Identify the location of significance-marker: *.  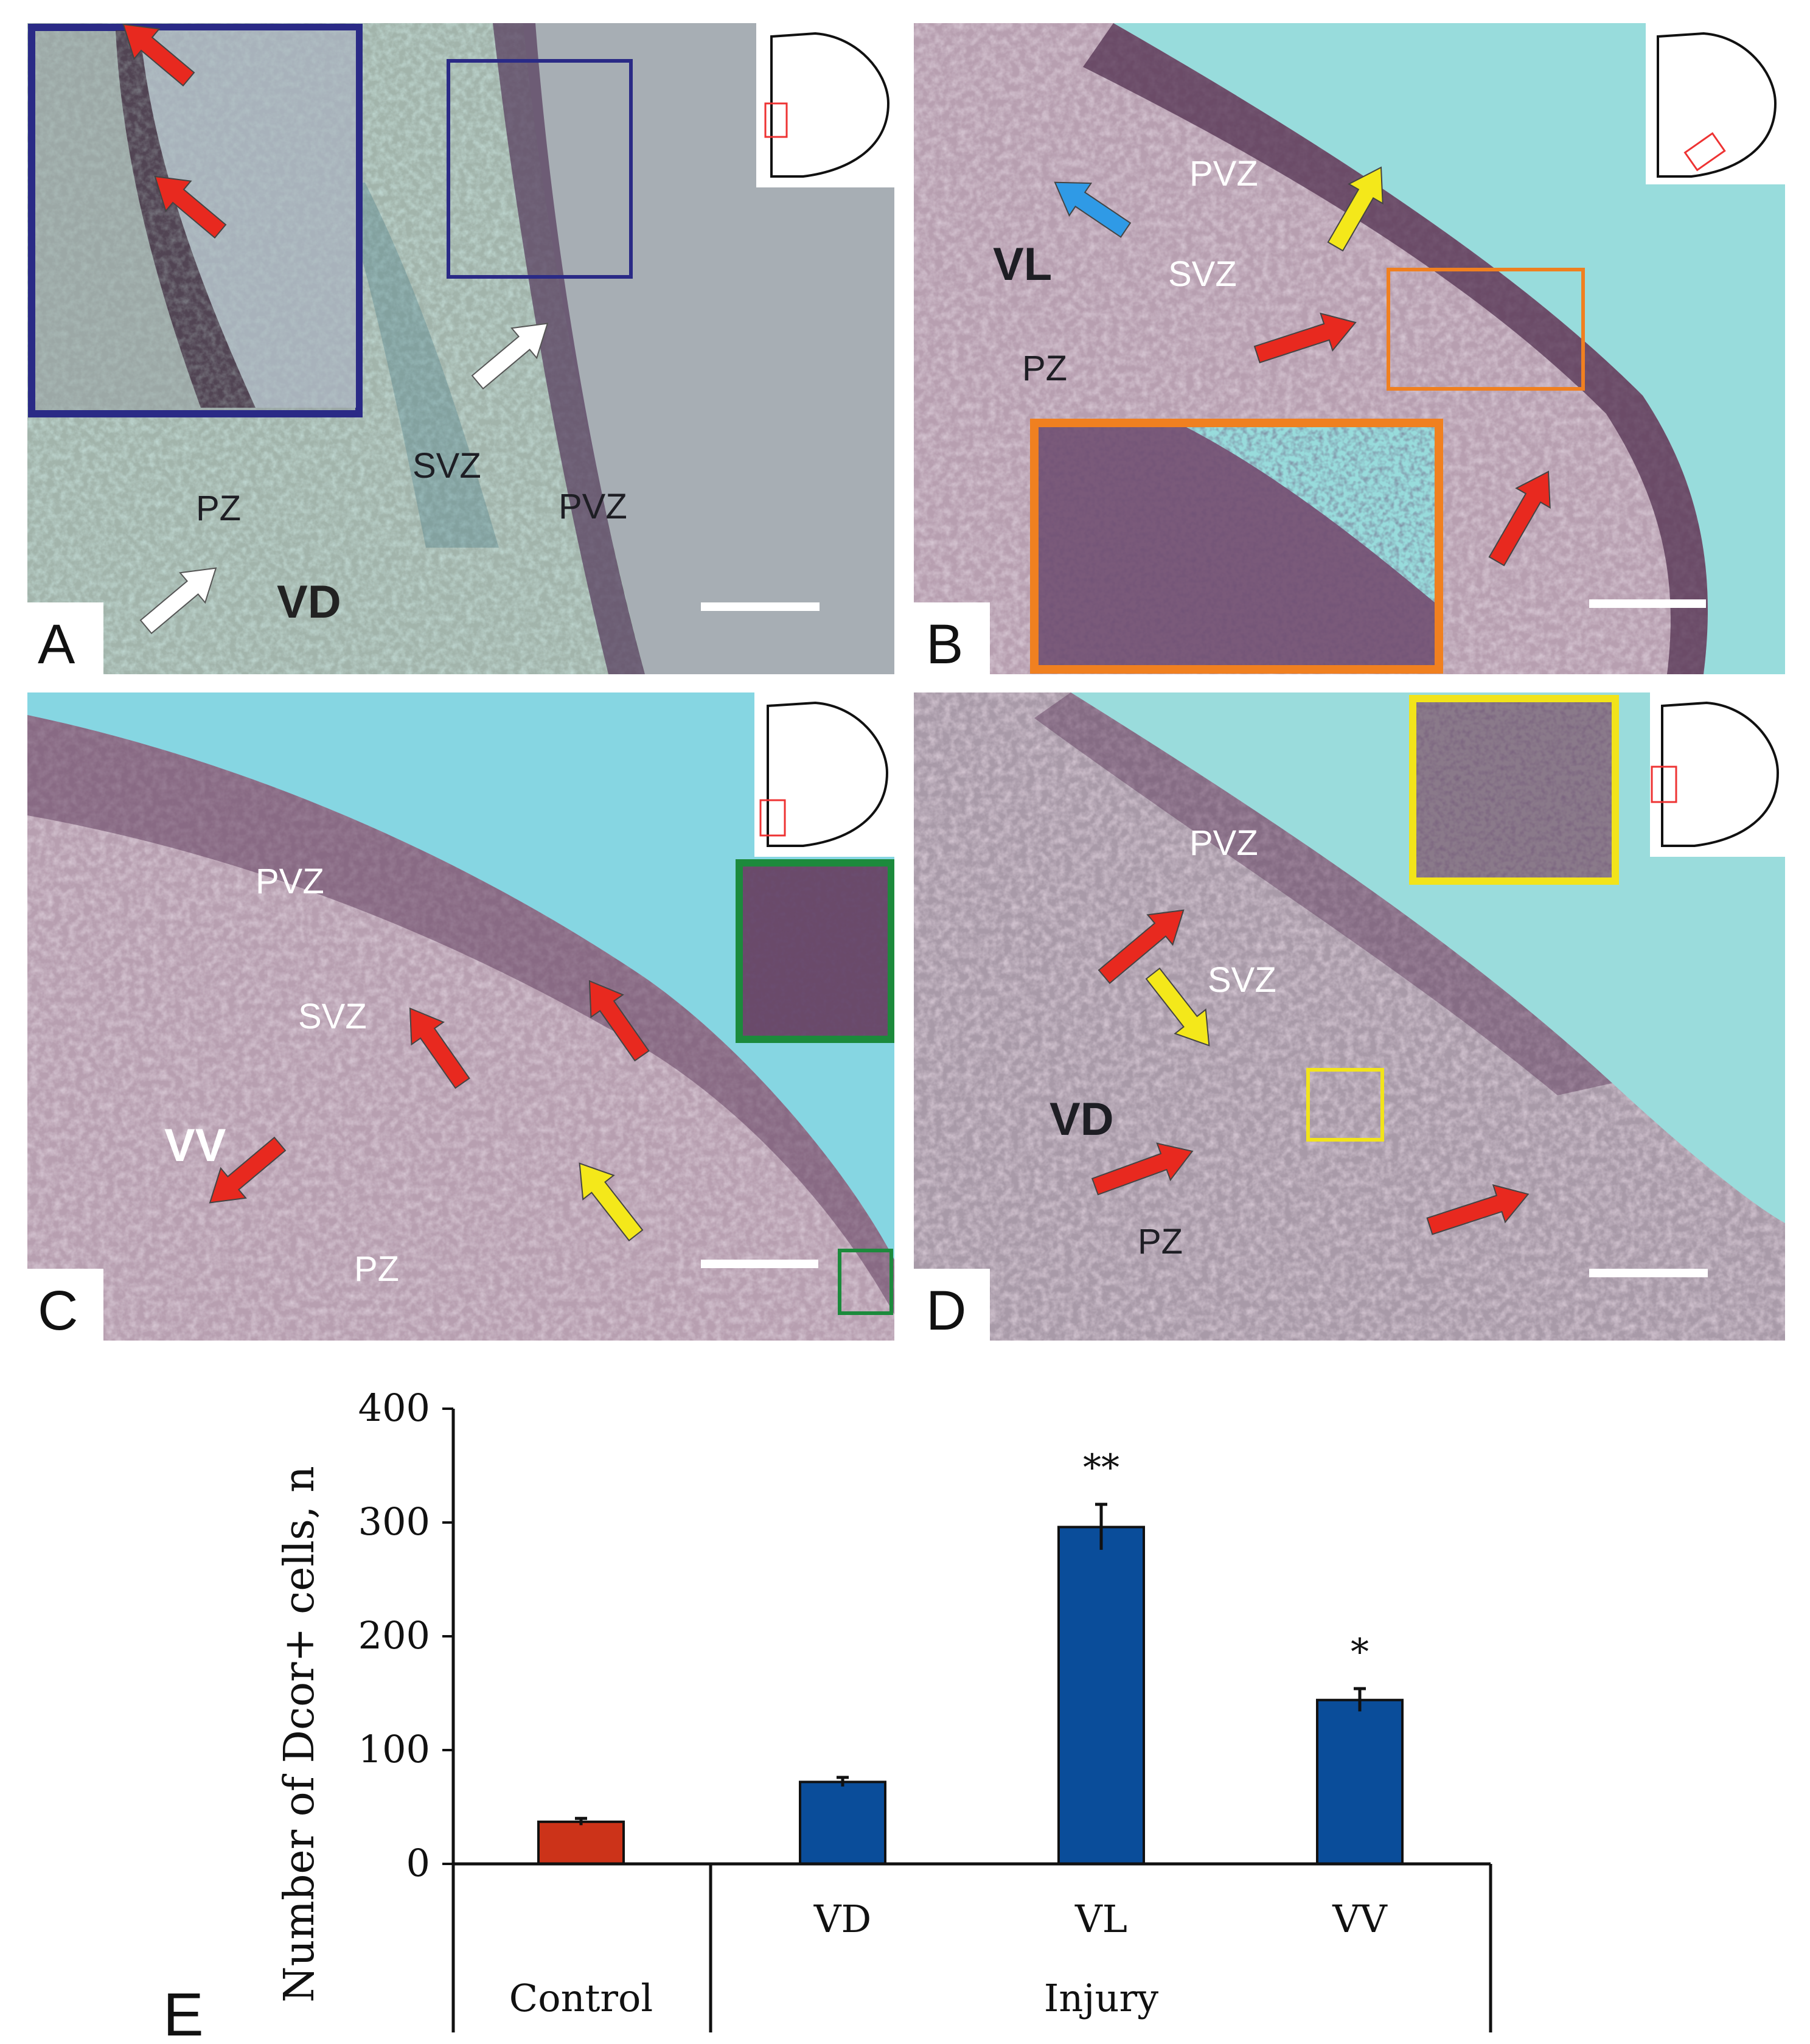
(1360, 1652).